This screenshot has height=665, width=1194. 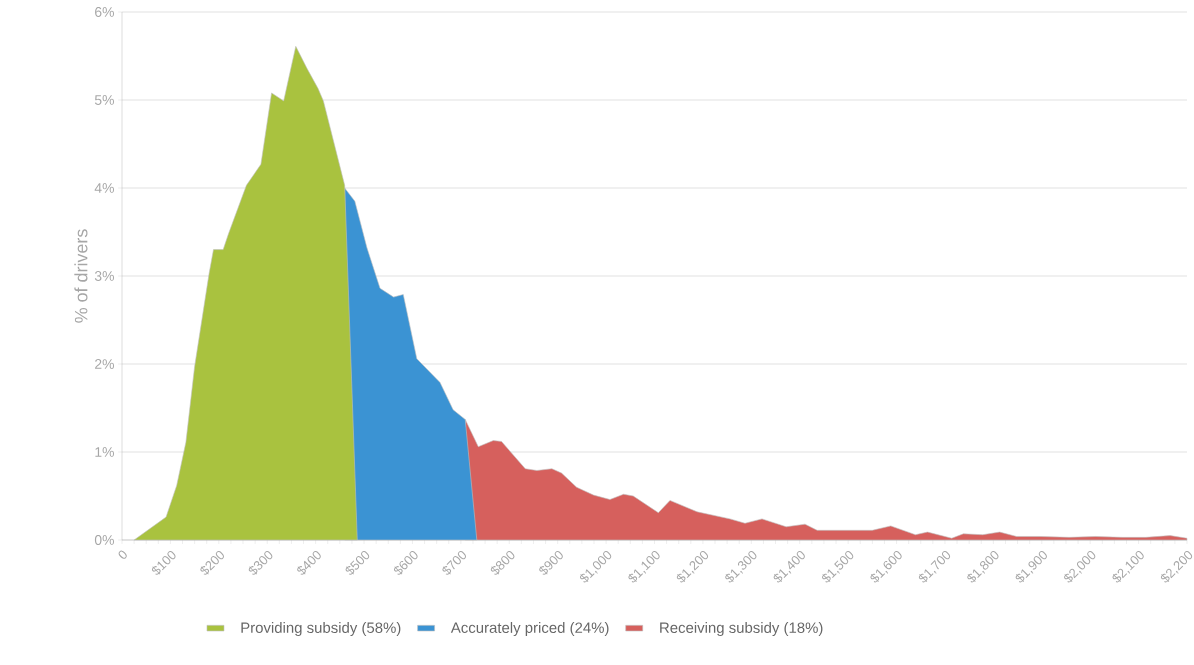 I want to click on y-tick-label: 3%, so click(x=104, y=276).